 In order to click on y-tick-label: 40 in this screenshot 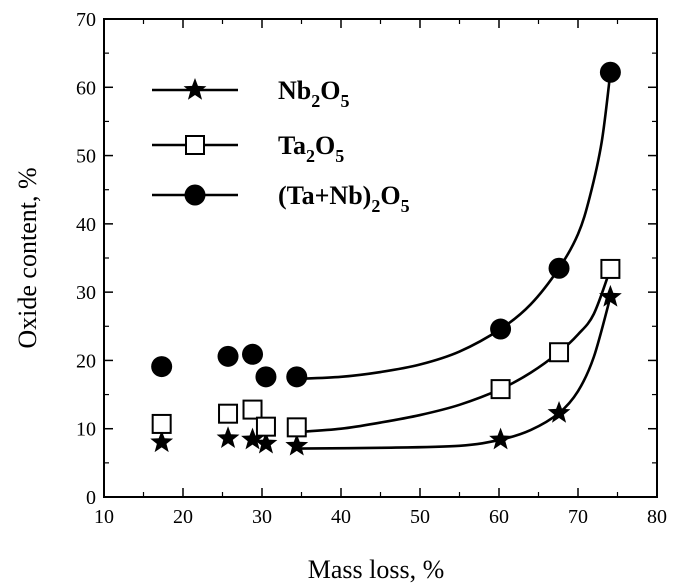, I will do `click(86, 225)`.